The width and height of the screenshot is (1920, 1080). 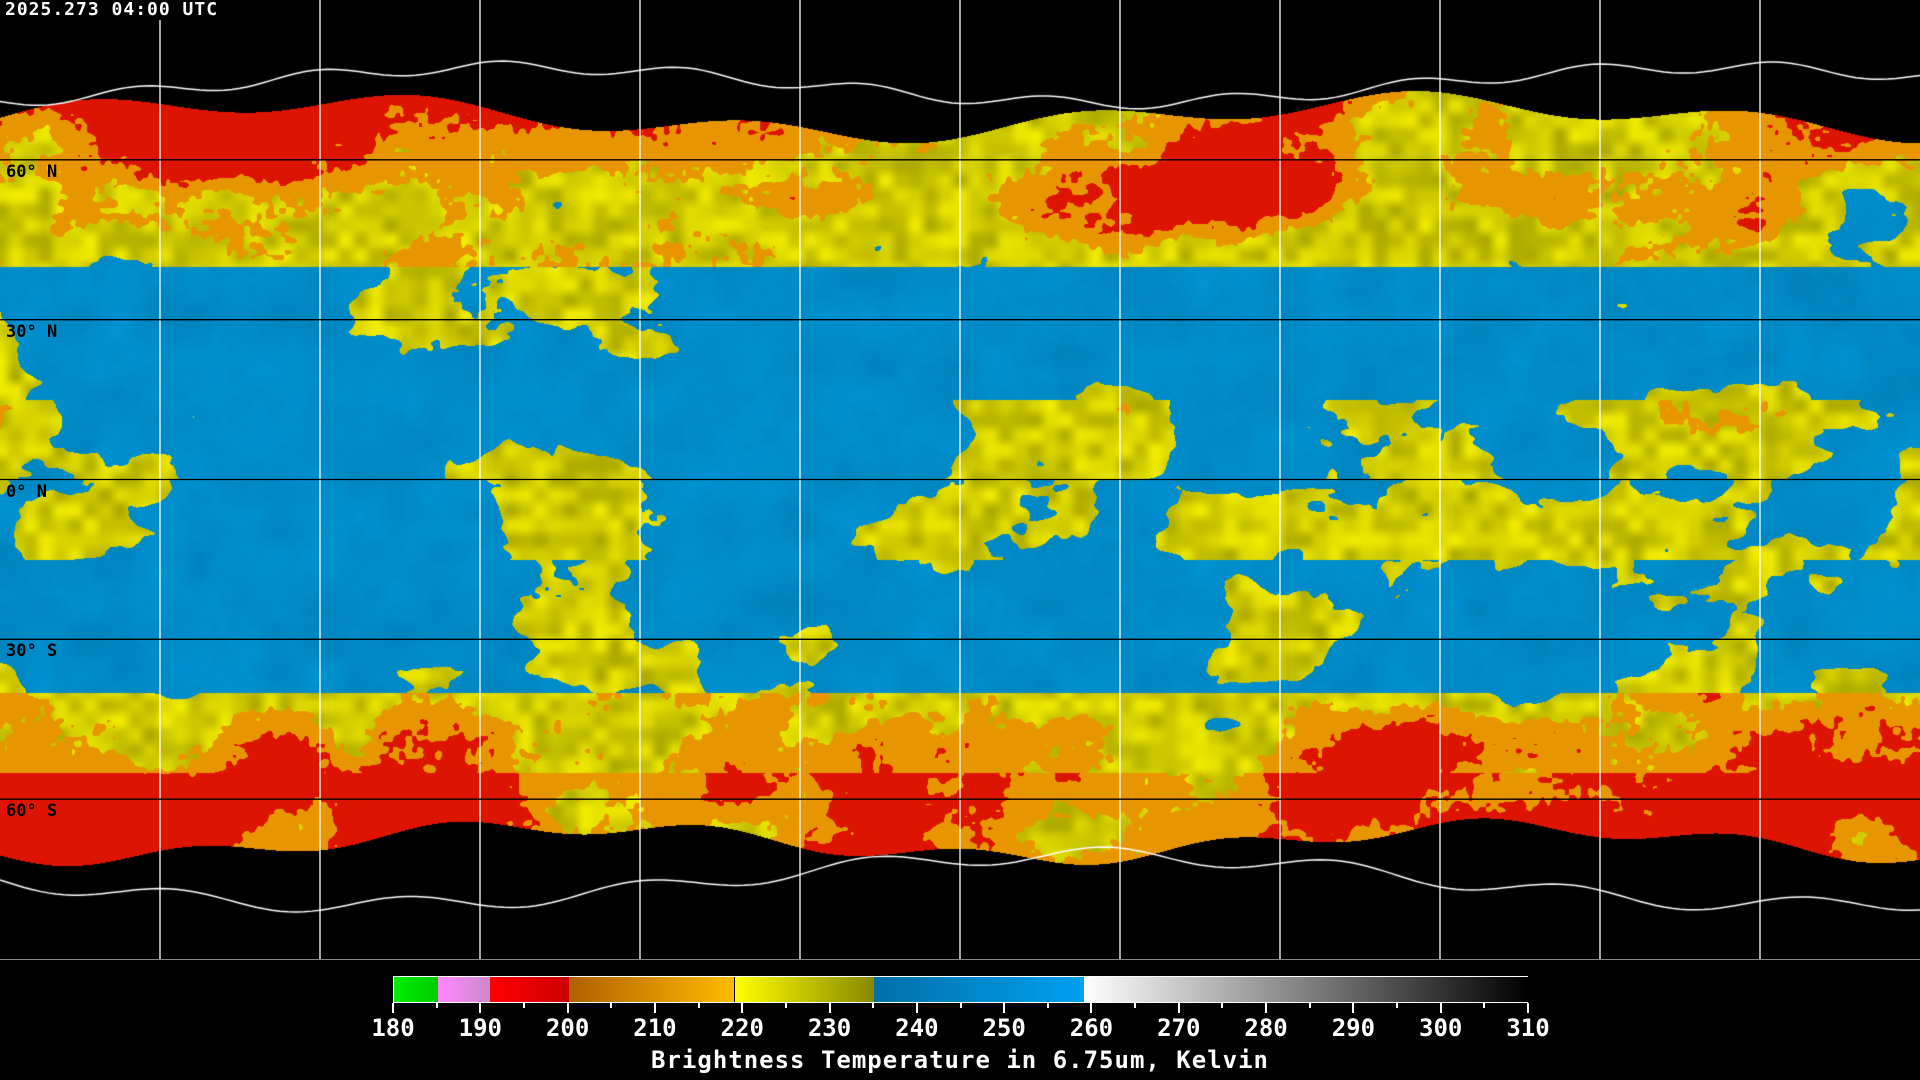 What do you see at coordinates (32, 651) in the screenshot?
I see `lat-label: 30° S` at bounding box center [32, 651].